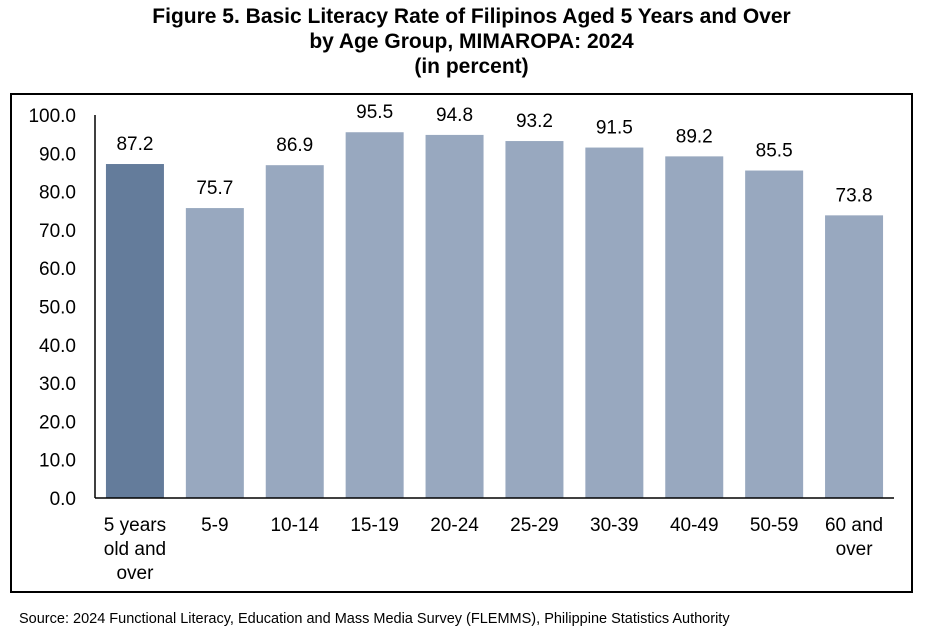 Image resolution: width=943 pixels, height=637 pixels. I want to click on data-label: 75.7, so click(214, 188).